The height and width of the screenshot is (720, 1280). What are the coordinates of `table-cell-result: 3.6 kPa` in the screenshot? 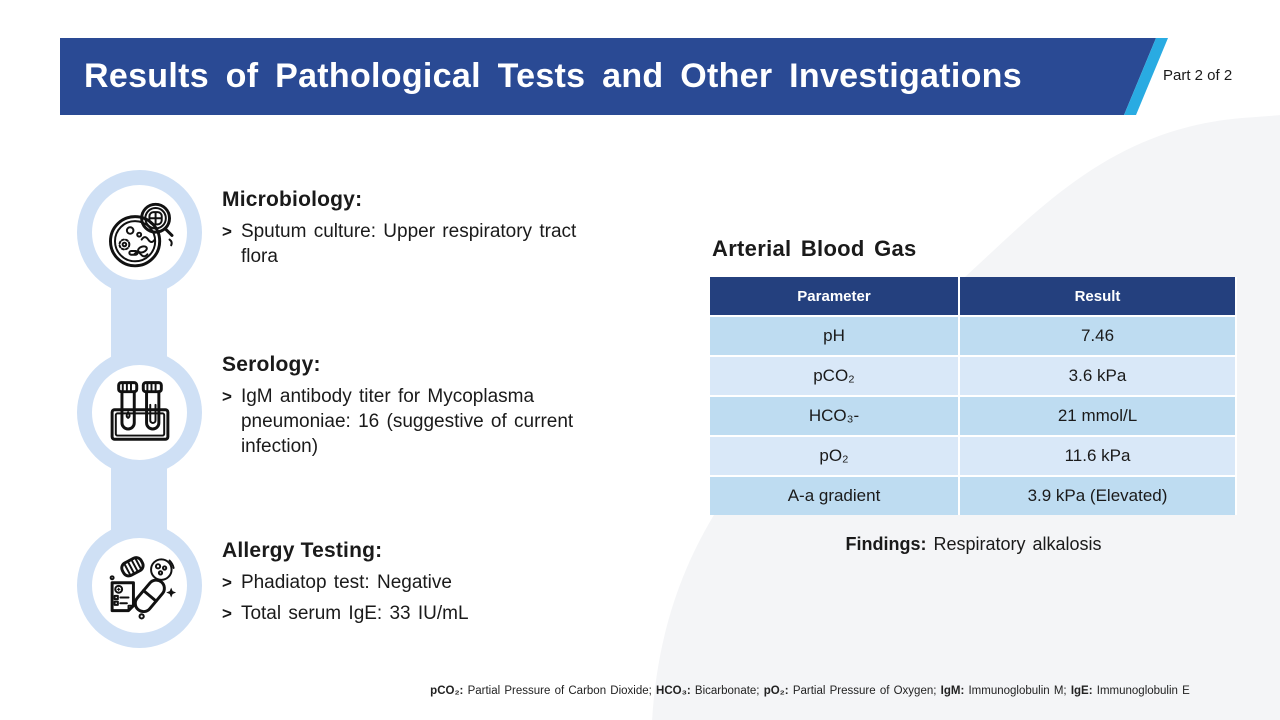 It's located at (1097, 376).